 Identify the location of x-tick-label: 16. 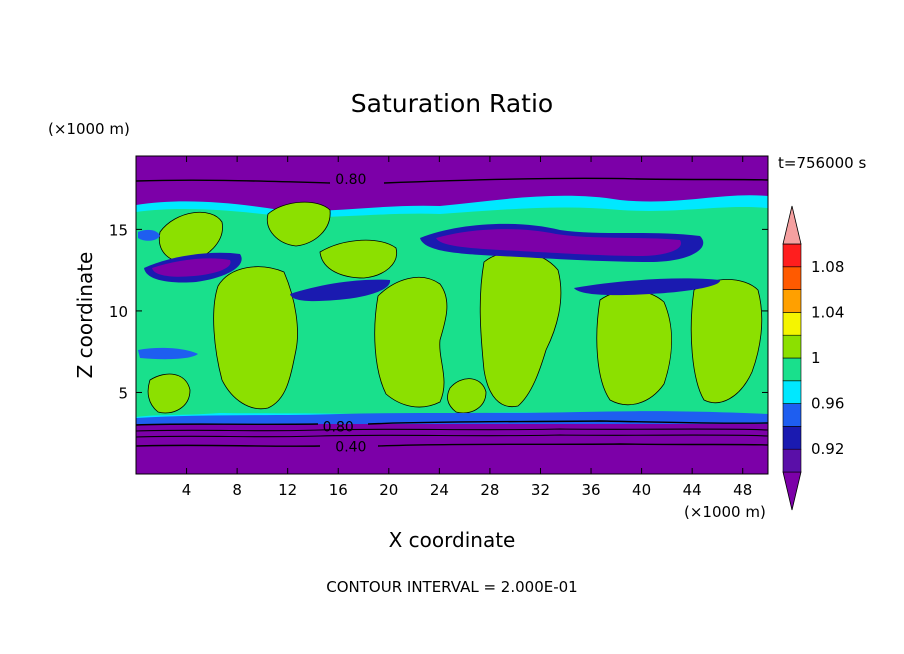
(338, 490).